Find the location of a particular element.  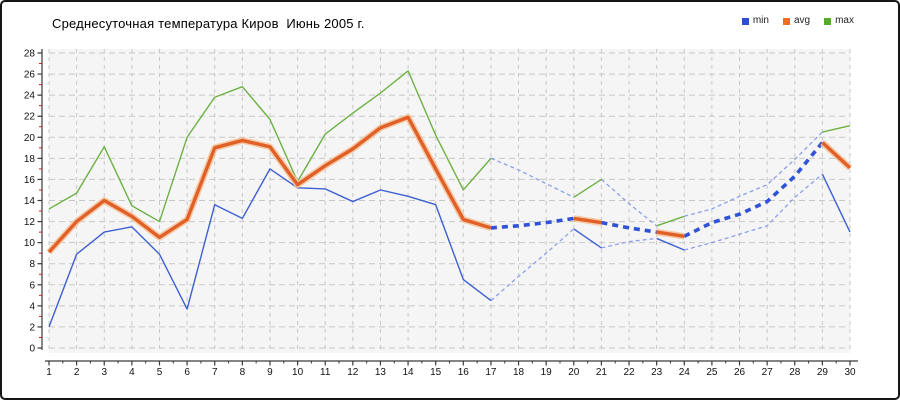

legend-item-max: max is located at coordinates (839, 21).